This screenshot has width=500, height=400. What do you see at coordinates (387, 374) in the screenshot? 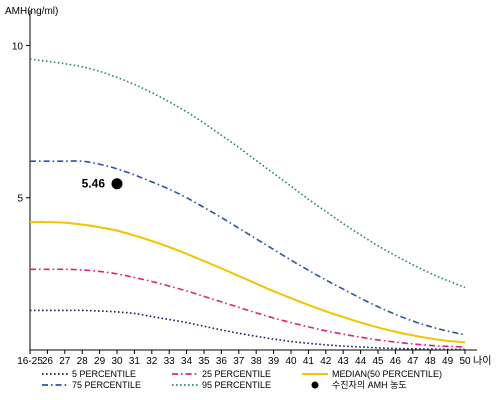
I see `legend-label-2: MEDIAN(50 PERCENTILE)` at bounding box center [387, 374].